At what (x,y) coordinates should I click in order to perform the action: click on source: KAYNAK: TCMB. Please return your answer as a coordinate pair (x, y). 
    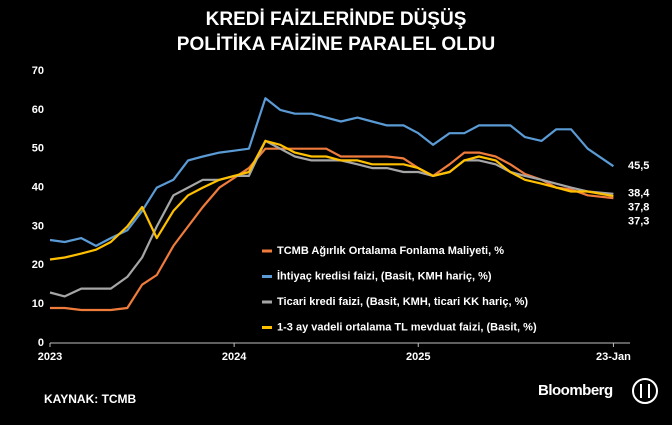
    Looking at the image, I should click on (90, 399).